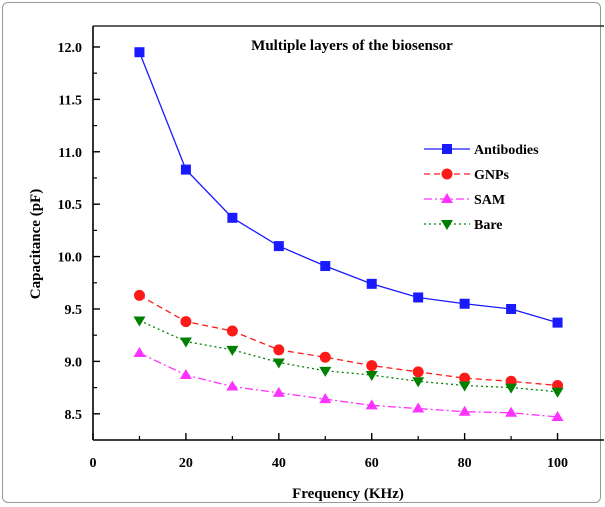  What do you see at coordinates (467, 175) in the screenshot?
I see `legend-item-gnps: GNPs` at bounding box center [467, 175].